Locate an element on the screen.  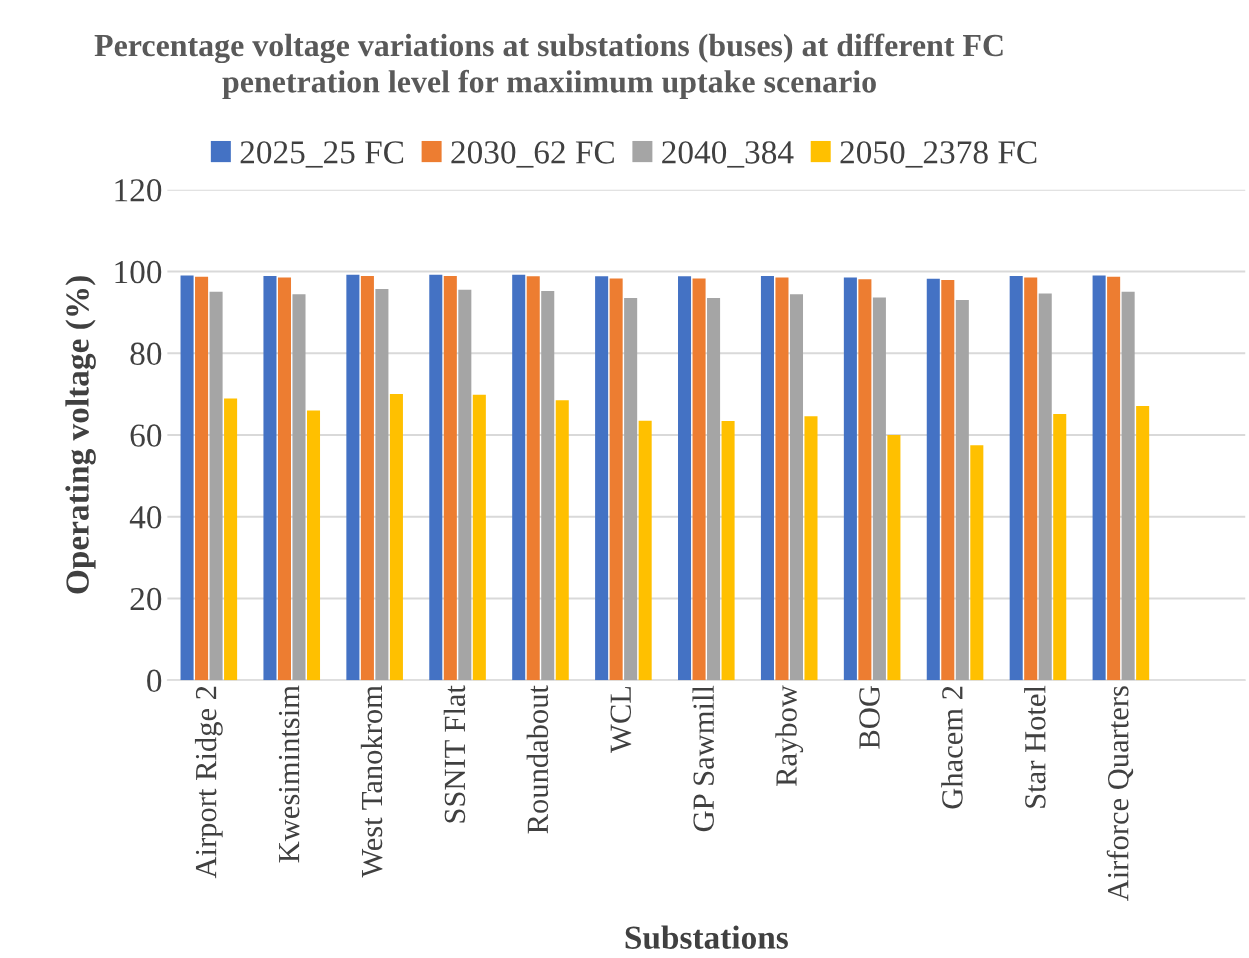
legend-label: 2050_2378 FC is located at coordinates (938, 154).